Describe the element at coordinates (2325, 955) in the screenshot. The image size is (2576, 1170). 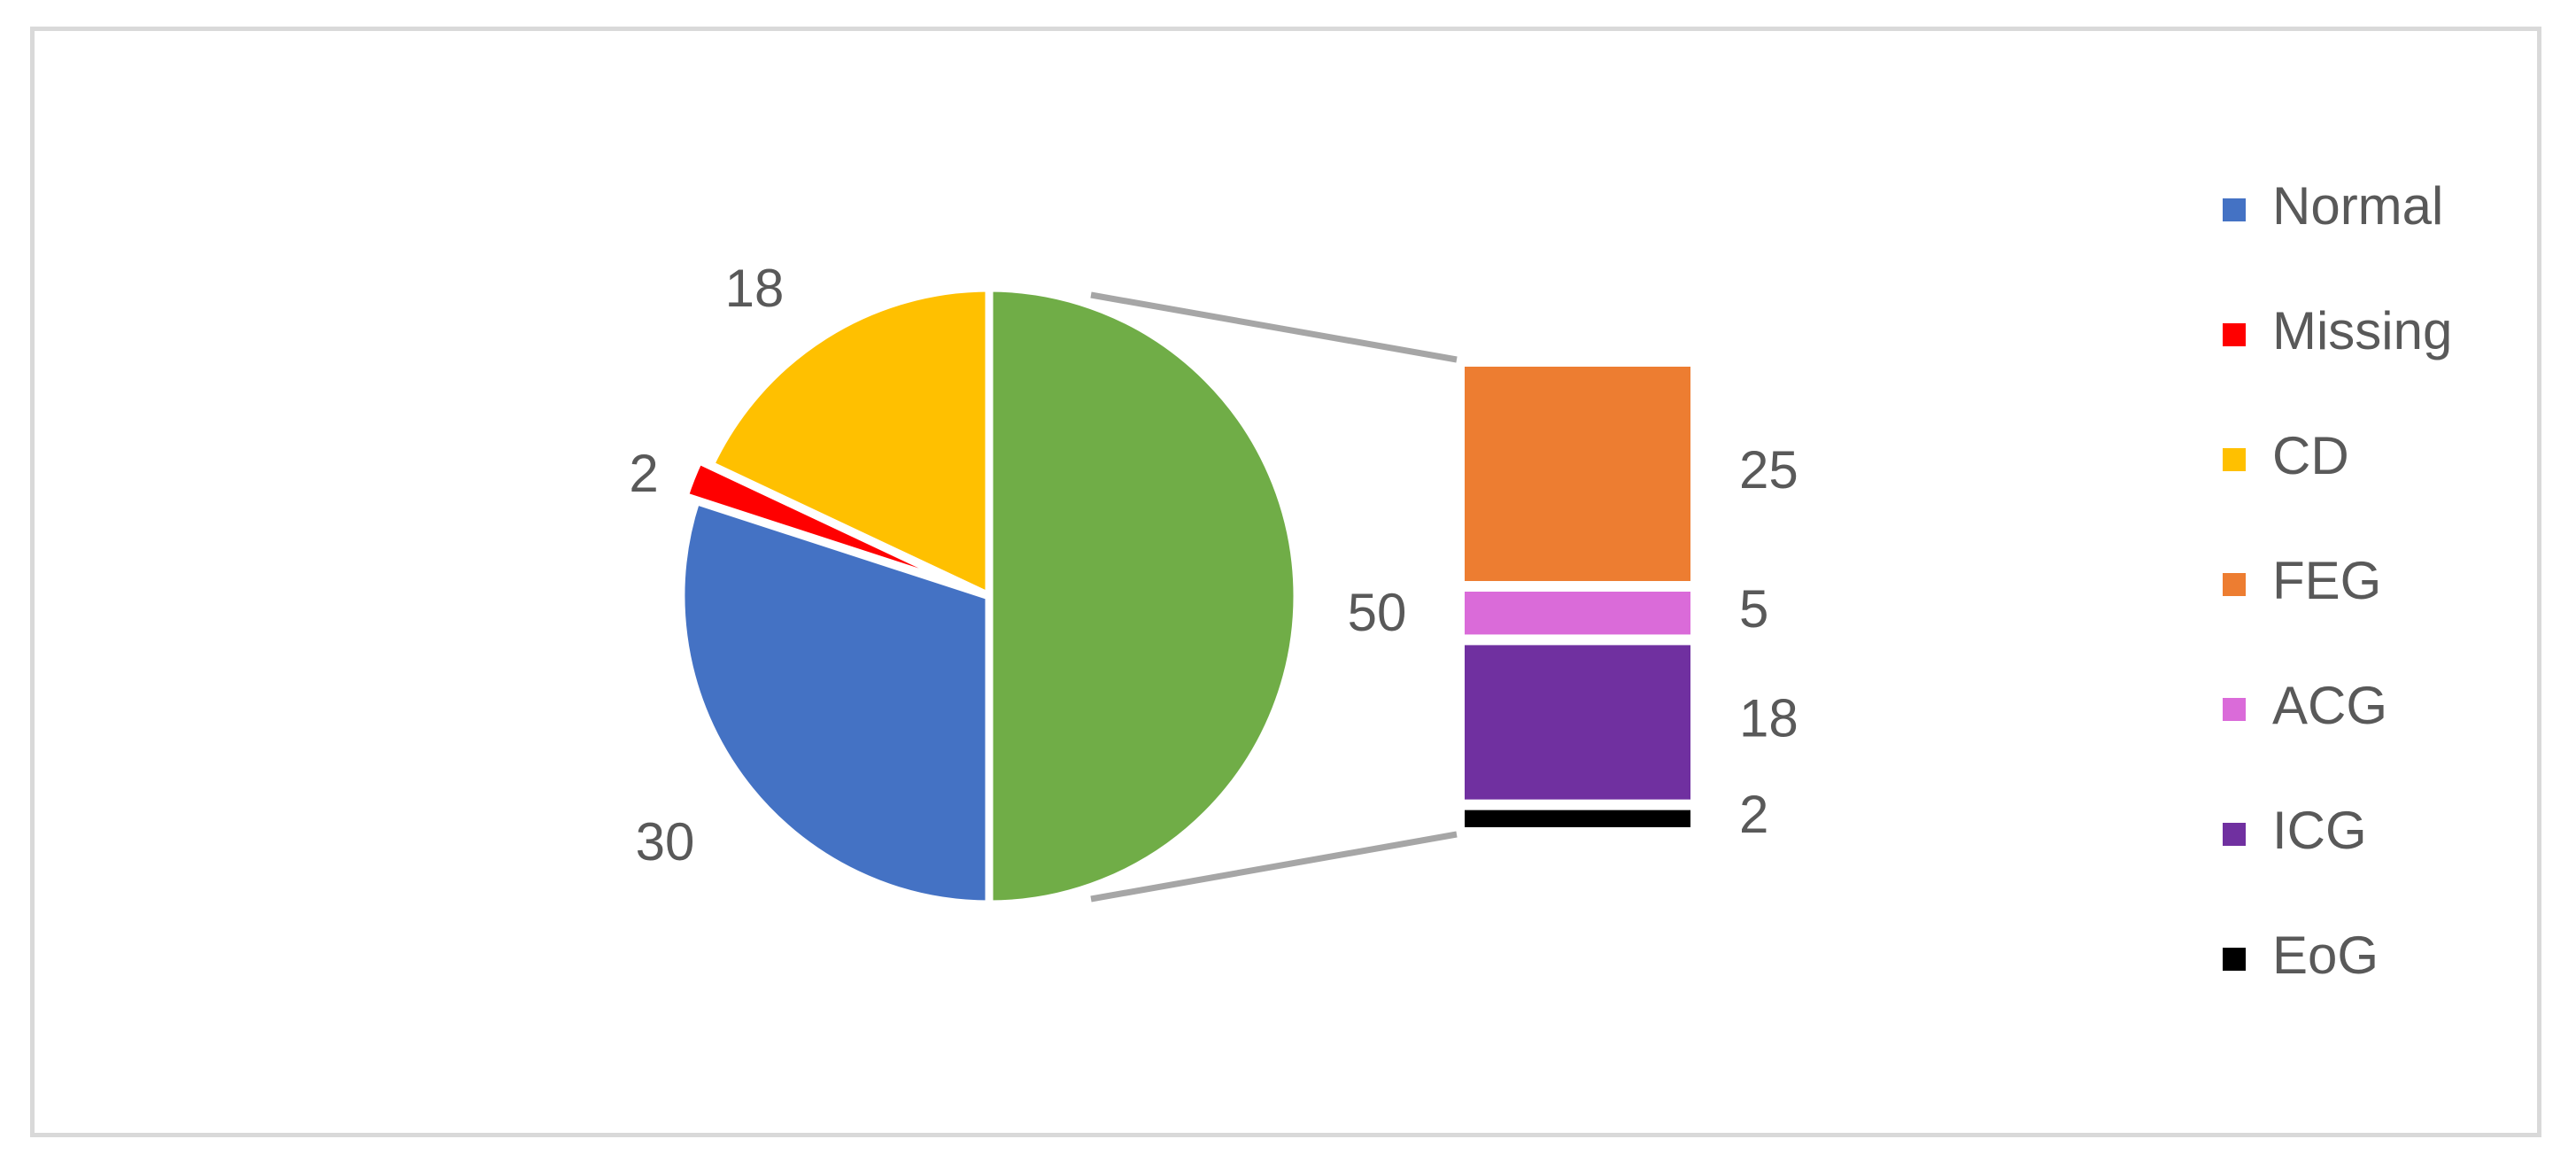
I see `legend-label-eog: EoG` at that location.